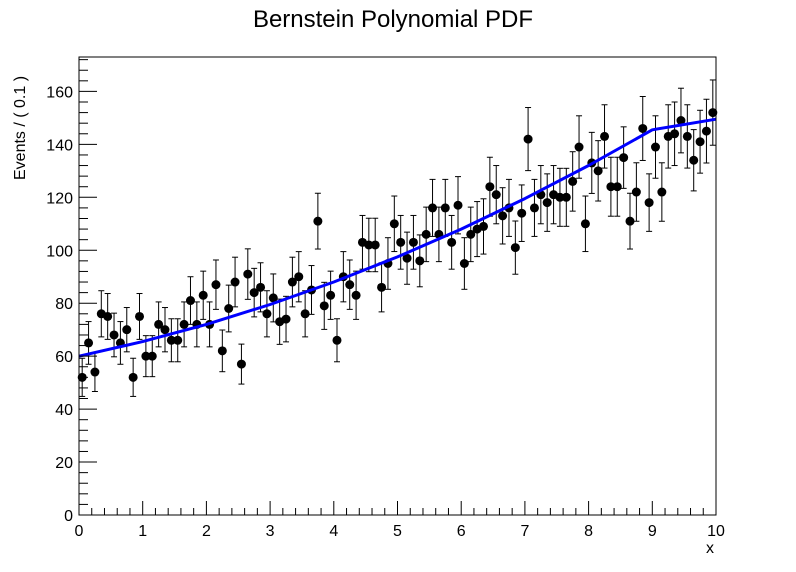 The width and height of the screenshot is (796, 572). I want to click on x-tick-label: 3, so click(270, 531).